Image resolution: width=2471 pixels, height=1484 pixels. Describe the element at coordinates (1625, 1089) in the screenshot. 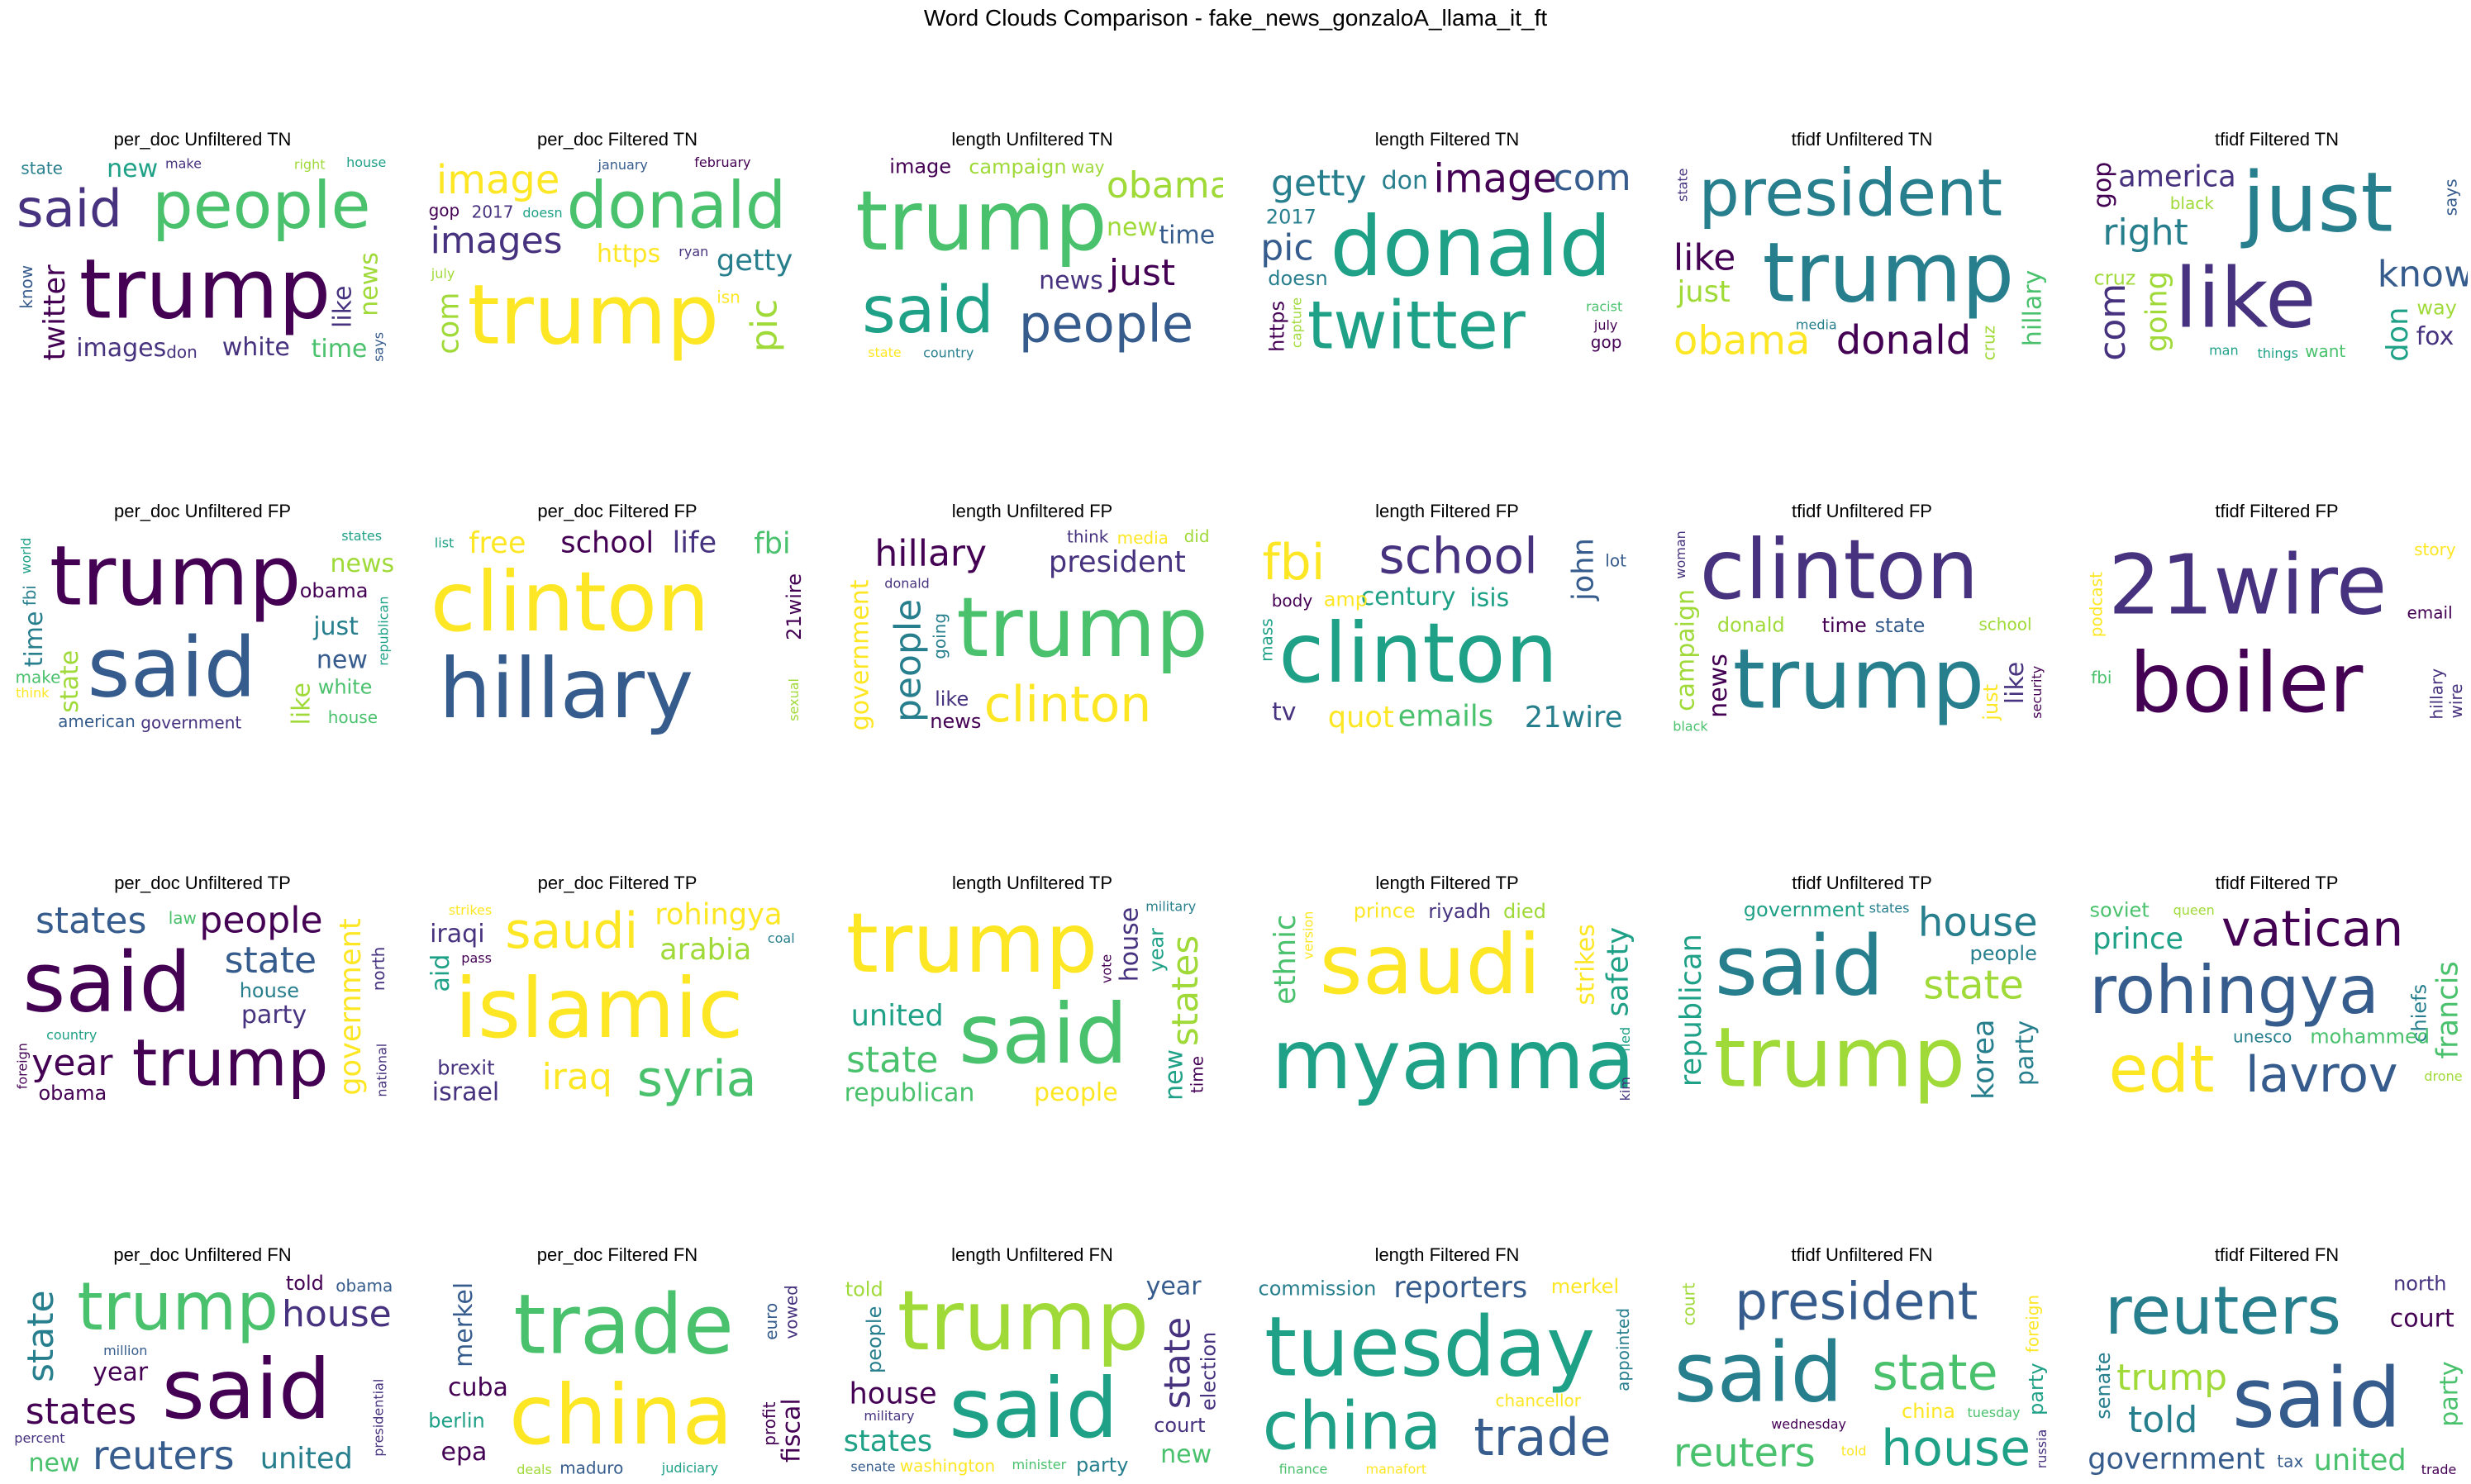

I see `cloud-word: kim` at that location.